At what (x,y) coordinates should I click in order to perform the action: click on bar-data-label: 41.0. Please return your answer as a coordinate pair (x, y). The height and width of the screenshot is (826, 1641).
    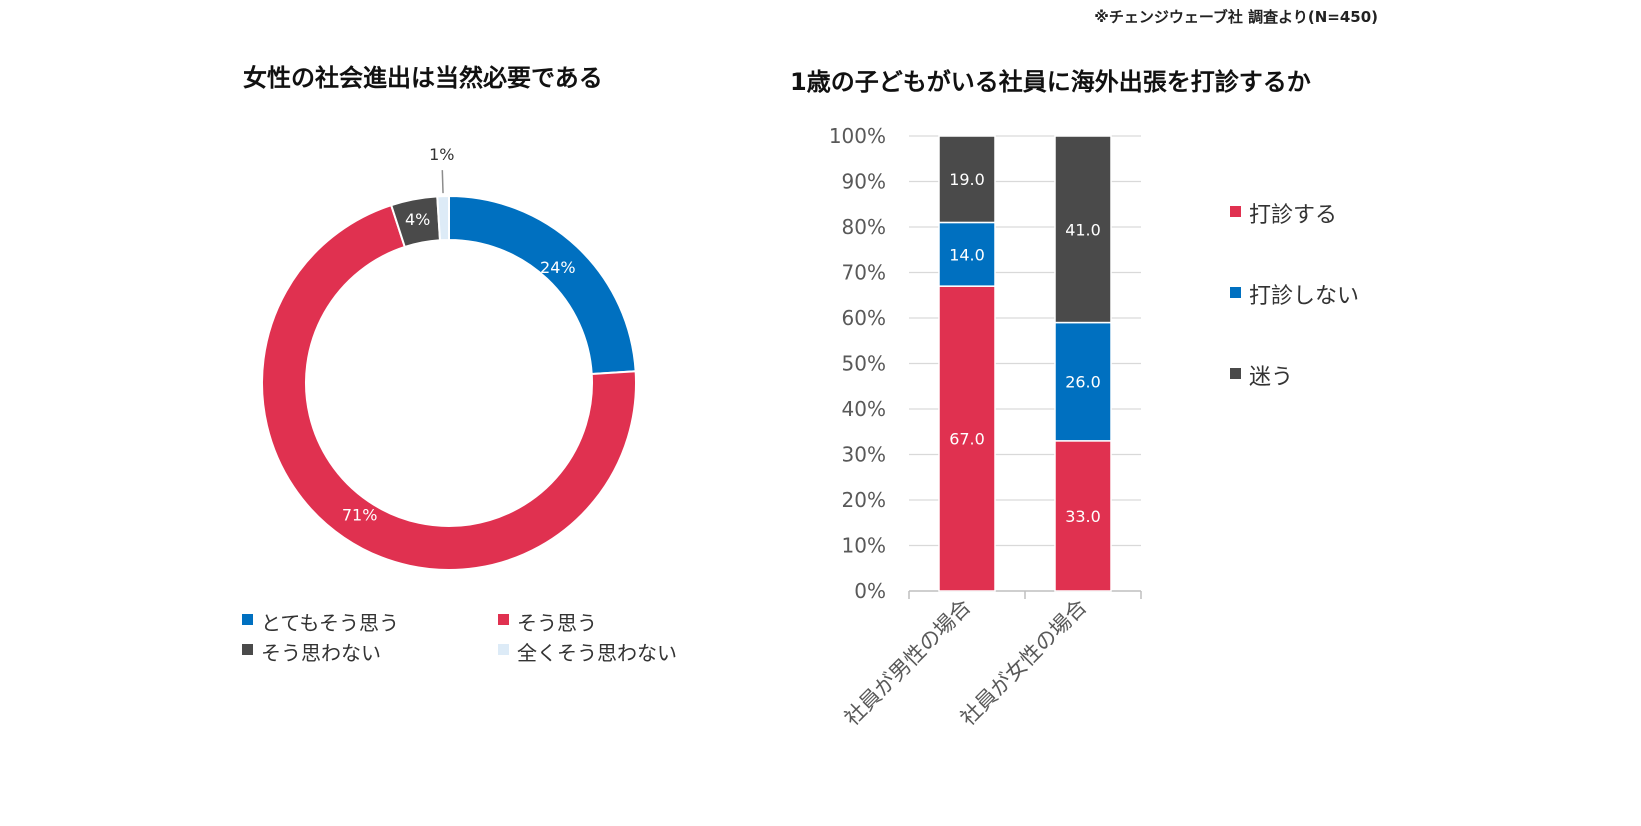
    Looking at the image, I should click on (1083, 229).